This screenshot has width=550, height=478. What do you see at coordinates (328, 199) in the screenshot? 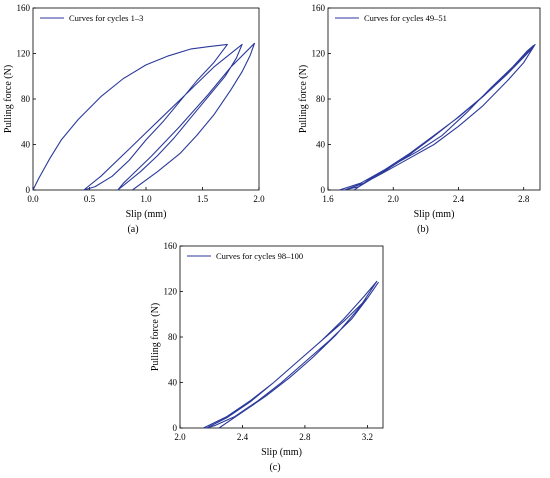
I see `x-tick-label: 1.6` at bounding box center [328, 199].